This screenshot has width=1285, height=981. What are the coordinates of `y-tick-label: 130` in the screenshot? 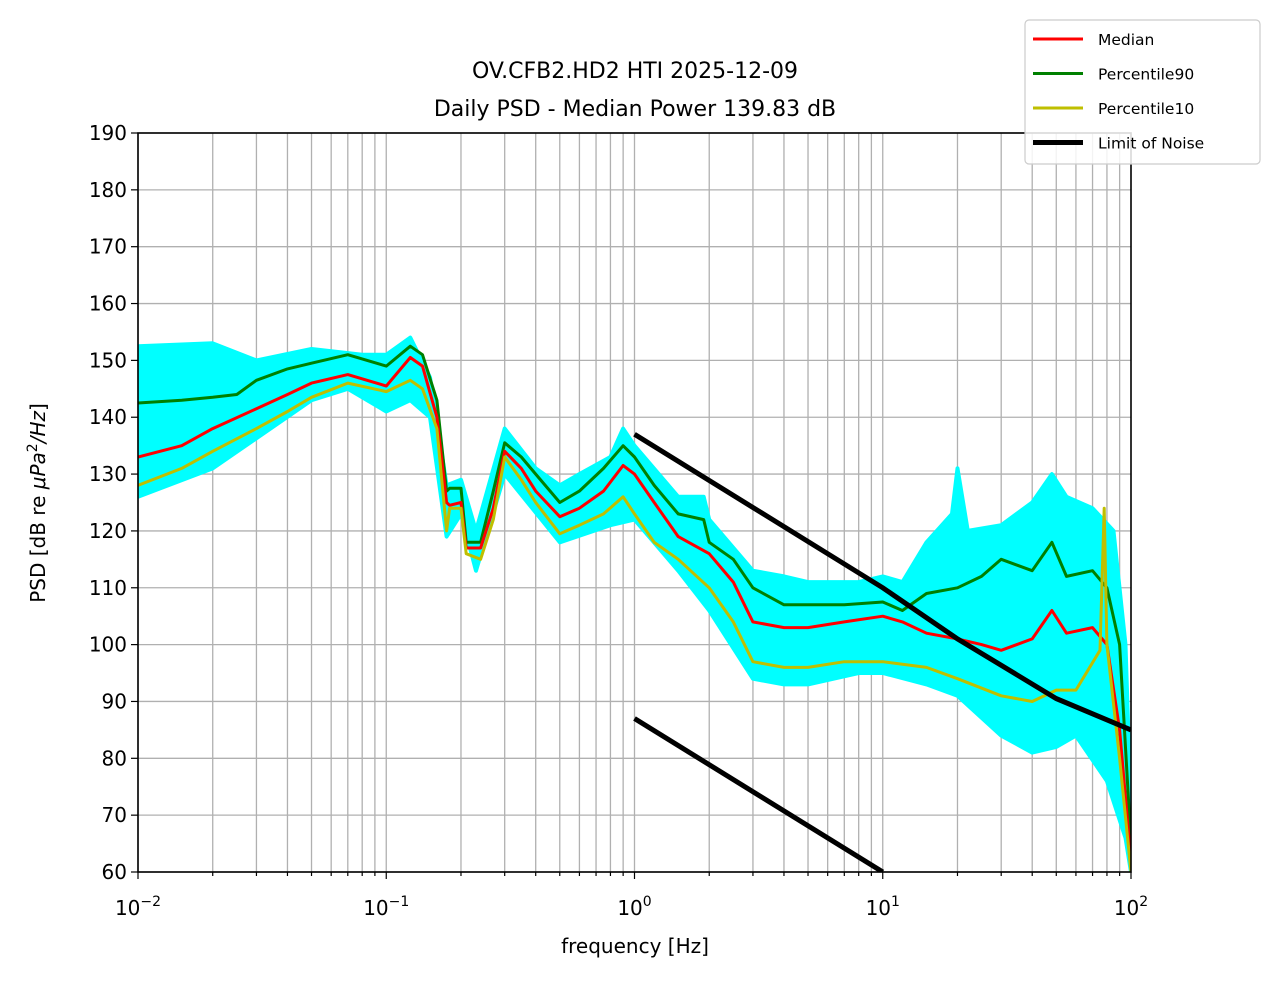 It's located at (108, 474).